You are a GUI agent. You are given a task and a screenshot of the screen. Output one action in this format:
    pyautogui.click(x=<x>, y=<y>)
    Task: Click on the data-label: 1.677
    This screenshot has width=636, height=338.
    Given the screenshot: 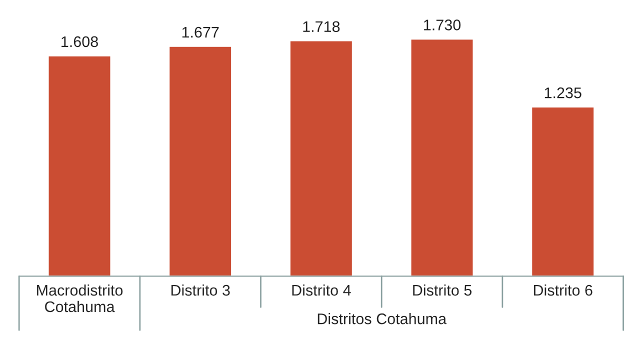 What is the action you would take?
    pyautogui.click(x=200, y=32)
    